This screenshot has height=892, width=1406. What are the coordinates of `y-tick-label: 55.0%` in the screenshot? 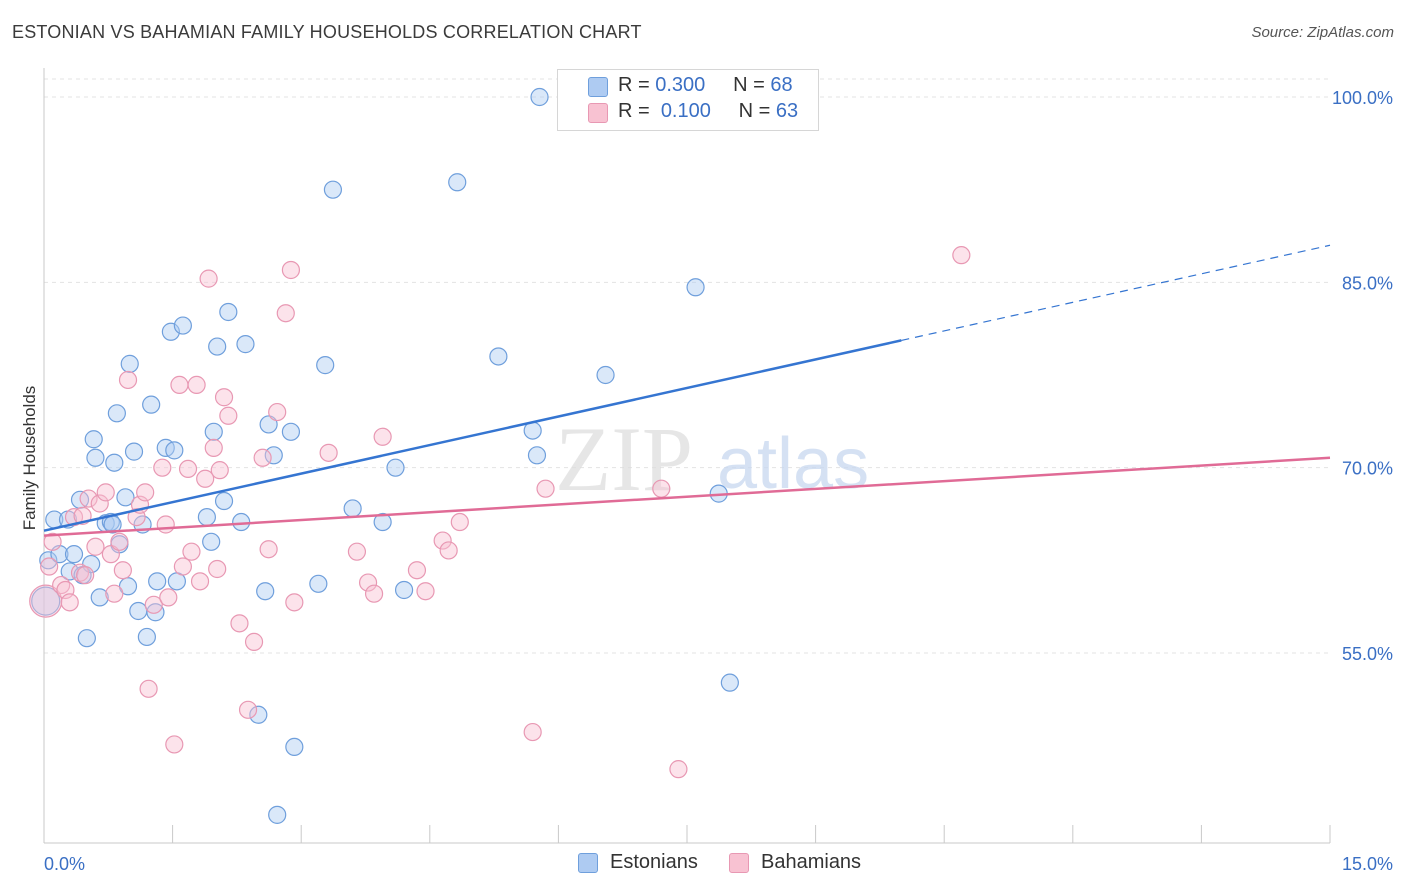 It's located at (1367, 654).